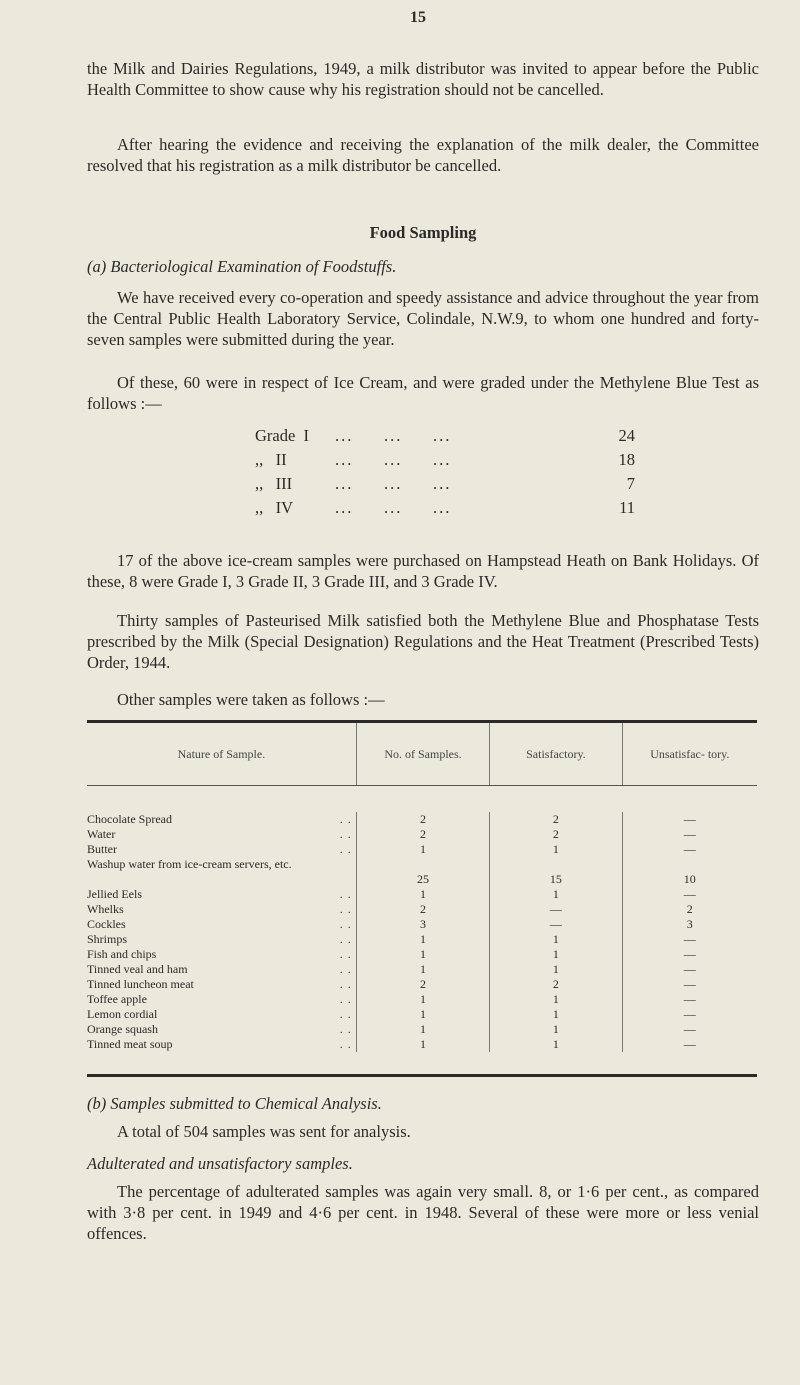 This screenshot has width=800, height=1385. I want to click on sample-name: Fish and chips. ., so click(219, 954).